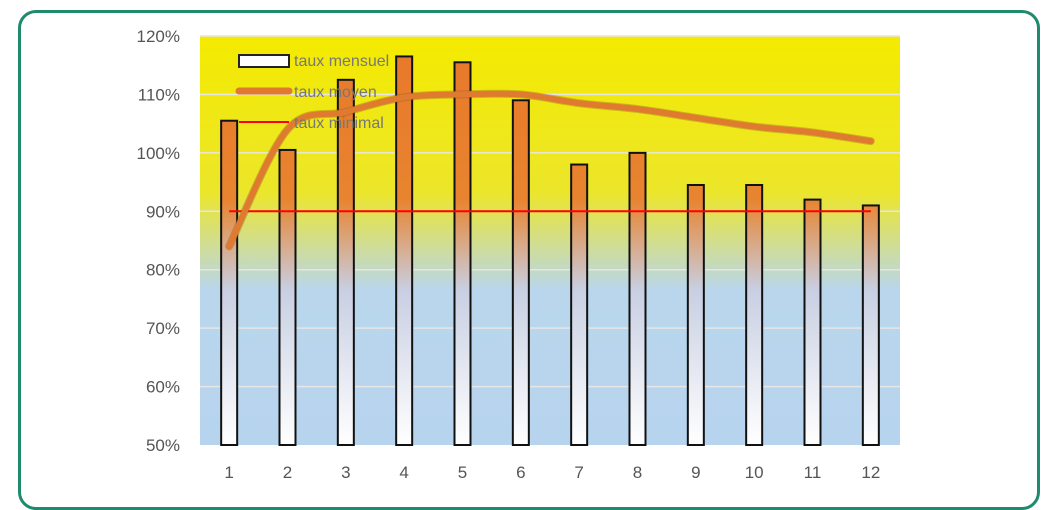 The width and height of the screenshot is (1058, 510). I want to click on x-tick-label: 3, so click(345, 472).